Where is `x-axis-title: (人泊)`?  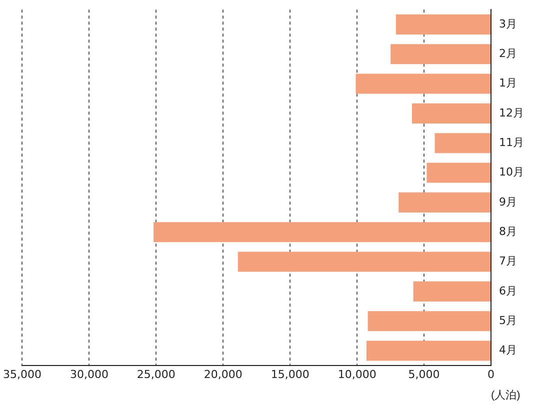
x-axis-title: (人泊) is located at coordinates (505, 395).